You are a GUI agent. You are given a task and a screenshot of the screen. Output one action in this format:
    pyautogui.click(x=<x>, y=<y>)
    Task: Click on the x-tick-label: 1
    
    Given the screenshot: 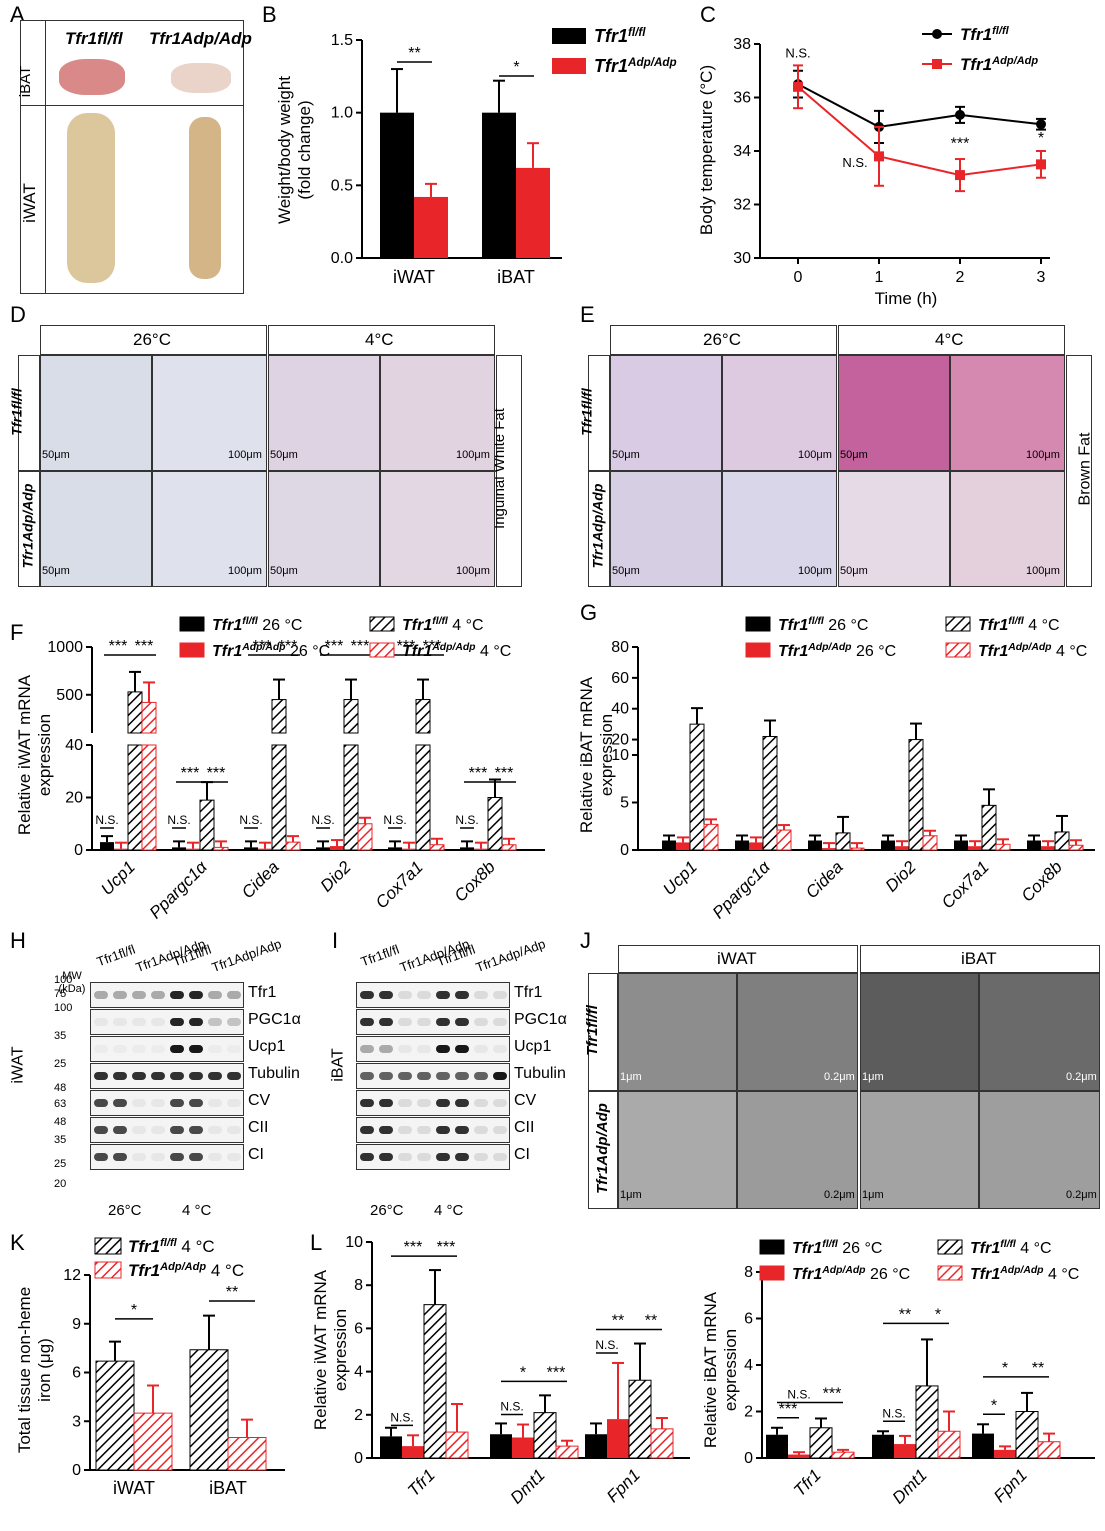 What is the action you would take?
    pyautogui.click(x=879, y=277)
    